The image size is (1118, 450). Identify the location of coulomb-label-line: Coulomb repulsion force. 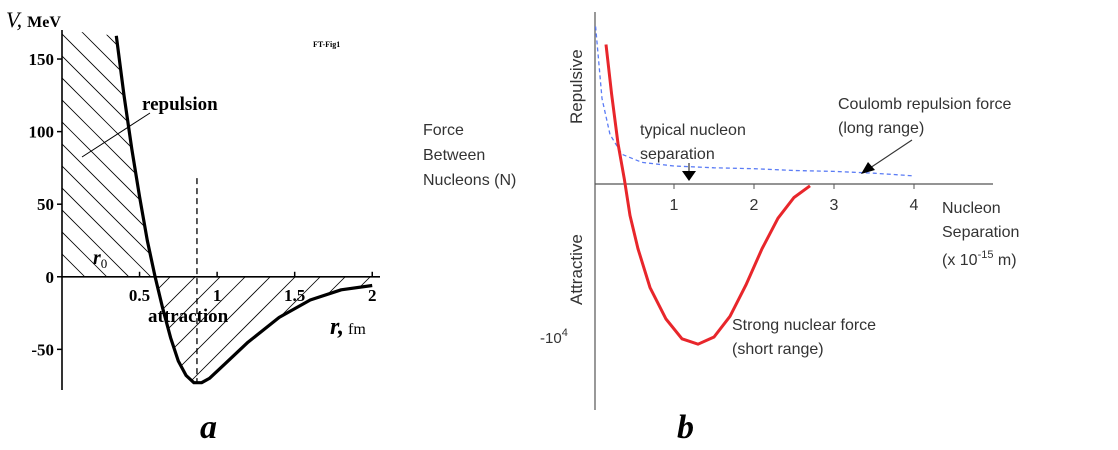
(925, 104).